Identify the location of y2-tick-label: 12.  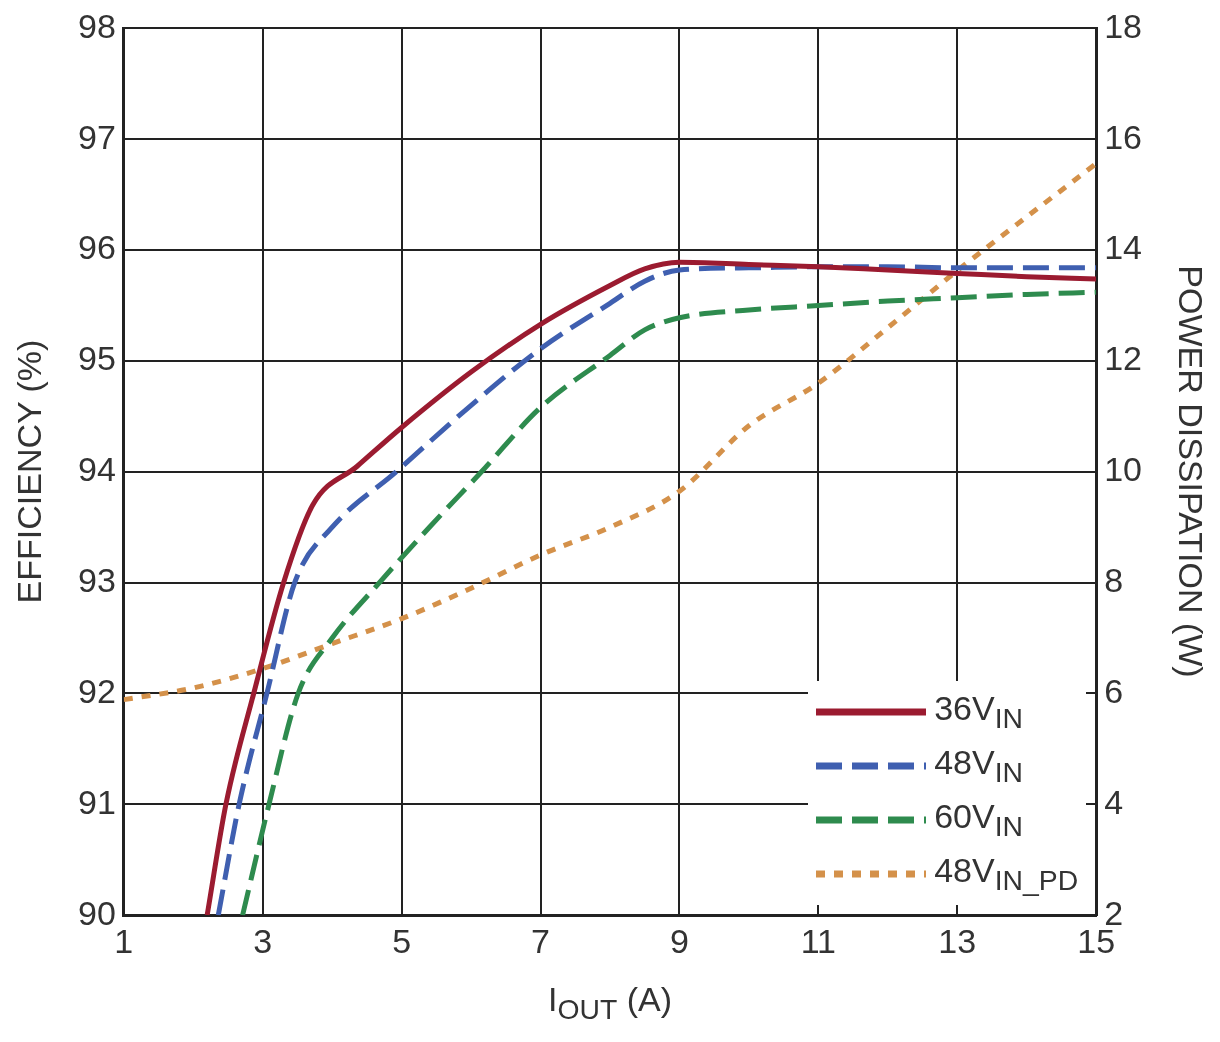
(1123, 358).